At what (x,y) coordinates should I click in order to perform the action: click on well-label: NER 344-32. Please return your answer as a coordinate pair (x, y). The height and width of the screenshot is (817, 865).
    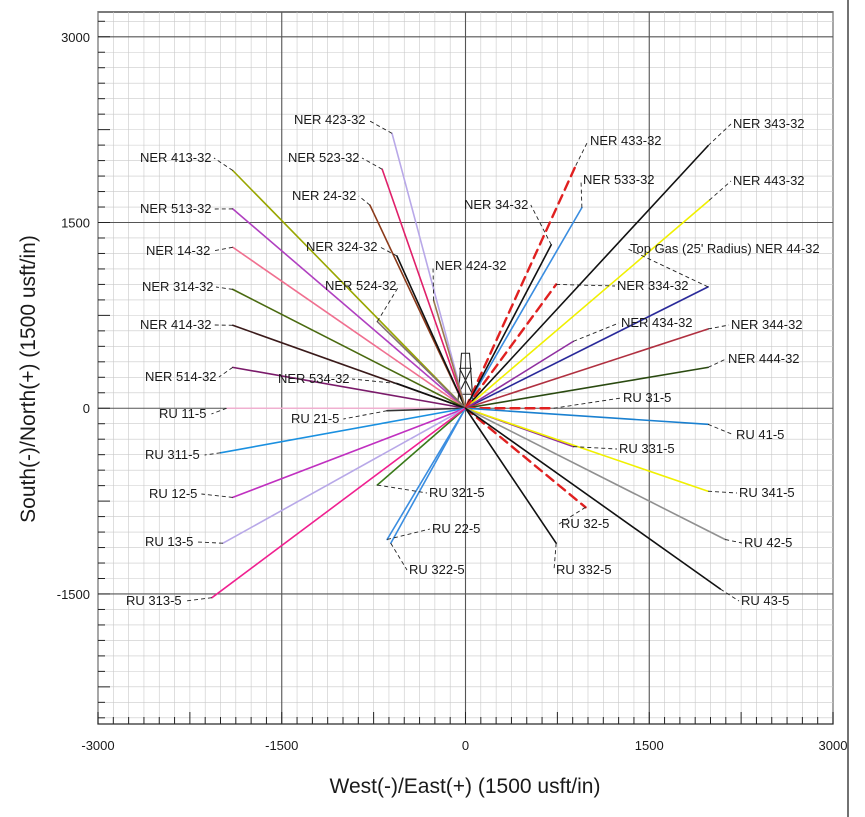
    Looking at the image, I should click on (767, 324).